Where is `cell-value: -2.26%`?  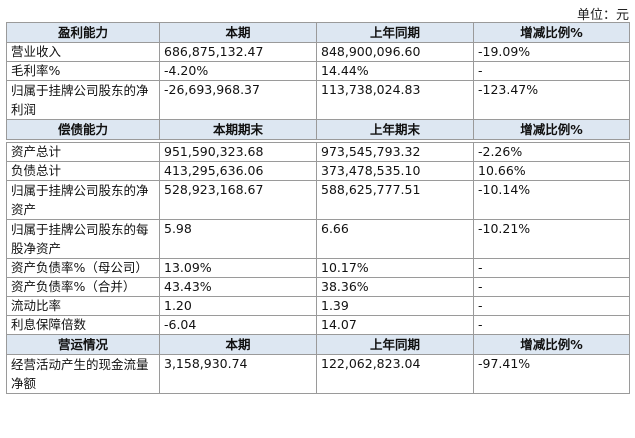 cell-value: -2.26% is located at coordinates (551, 152).